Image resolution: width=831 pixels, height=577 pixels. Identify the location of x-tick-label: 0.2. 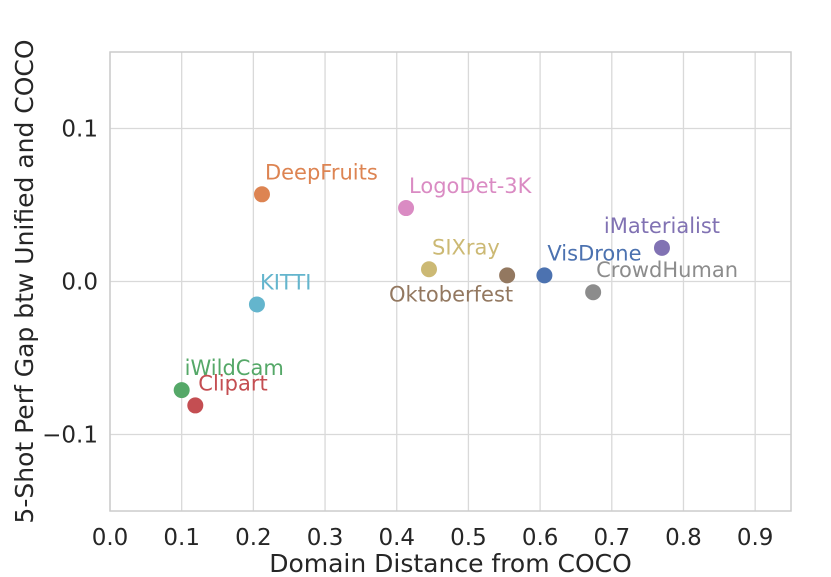
(253, 538).